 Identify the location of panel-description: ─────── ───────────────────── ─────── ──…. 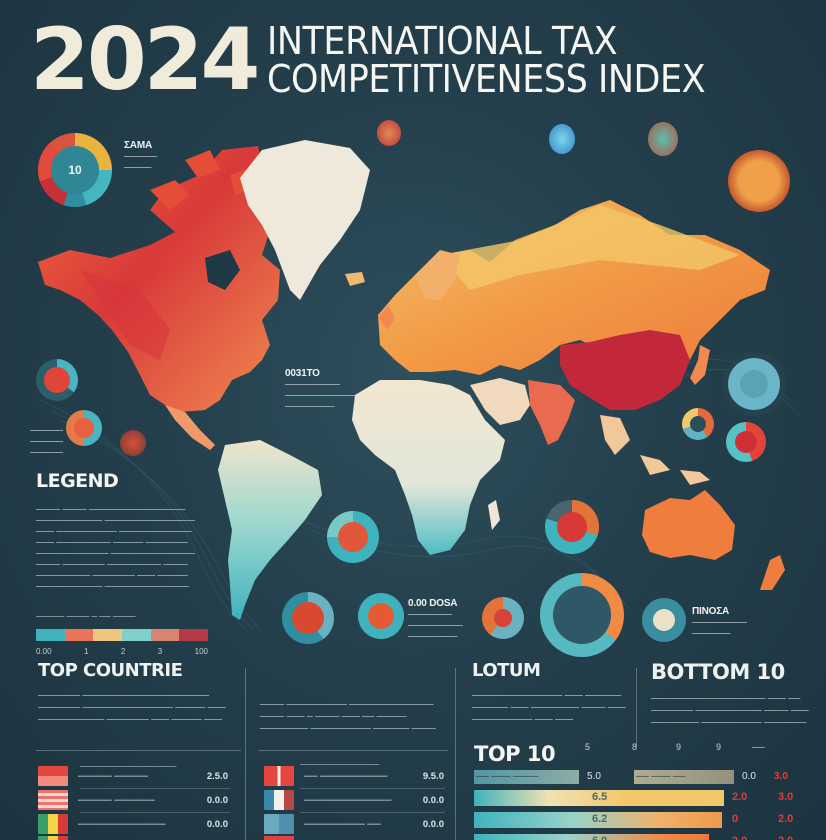
(132, 707).